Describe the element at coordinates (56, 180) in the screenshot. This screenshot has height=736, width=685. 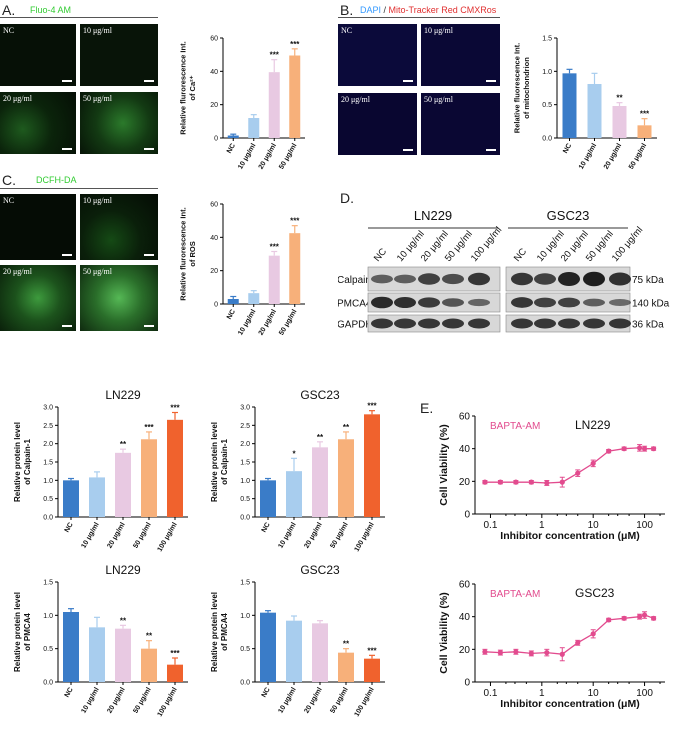
I see `panel-c-stain-label: DCFH-DA` at that location.